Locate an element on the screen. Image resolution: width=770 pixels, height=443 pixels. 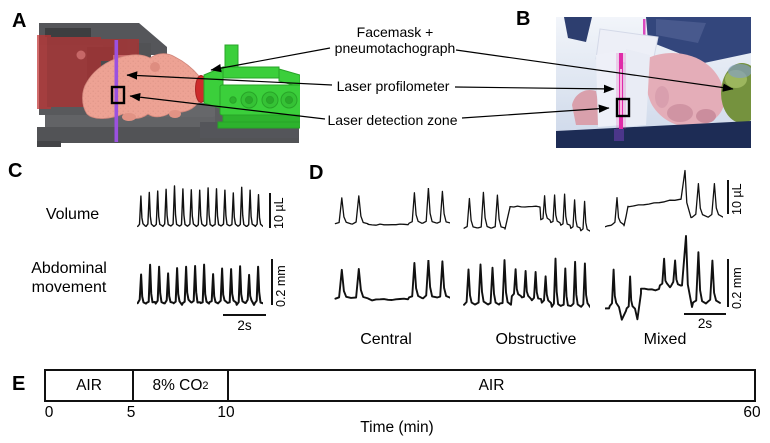
abdominal-label-line1: Abdominal is located at coordinates (69, 268).